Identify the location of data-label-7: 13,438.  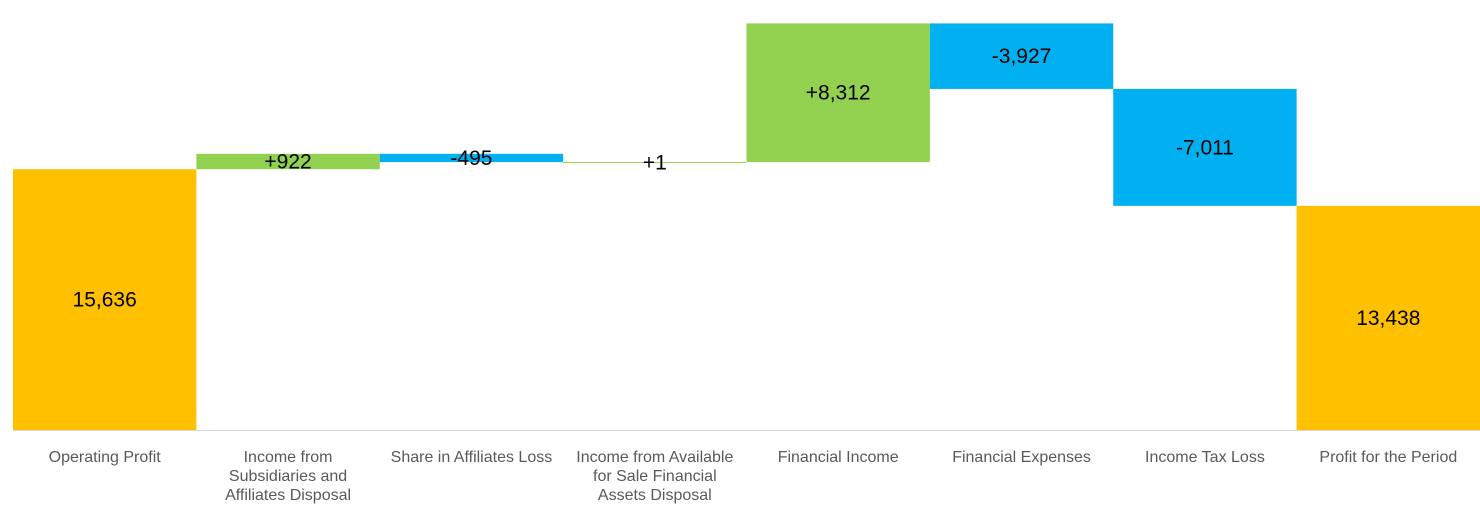
(1388, 318).